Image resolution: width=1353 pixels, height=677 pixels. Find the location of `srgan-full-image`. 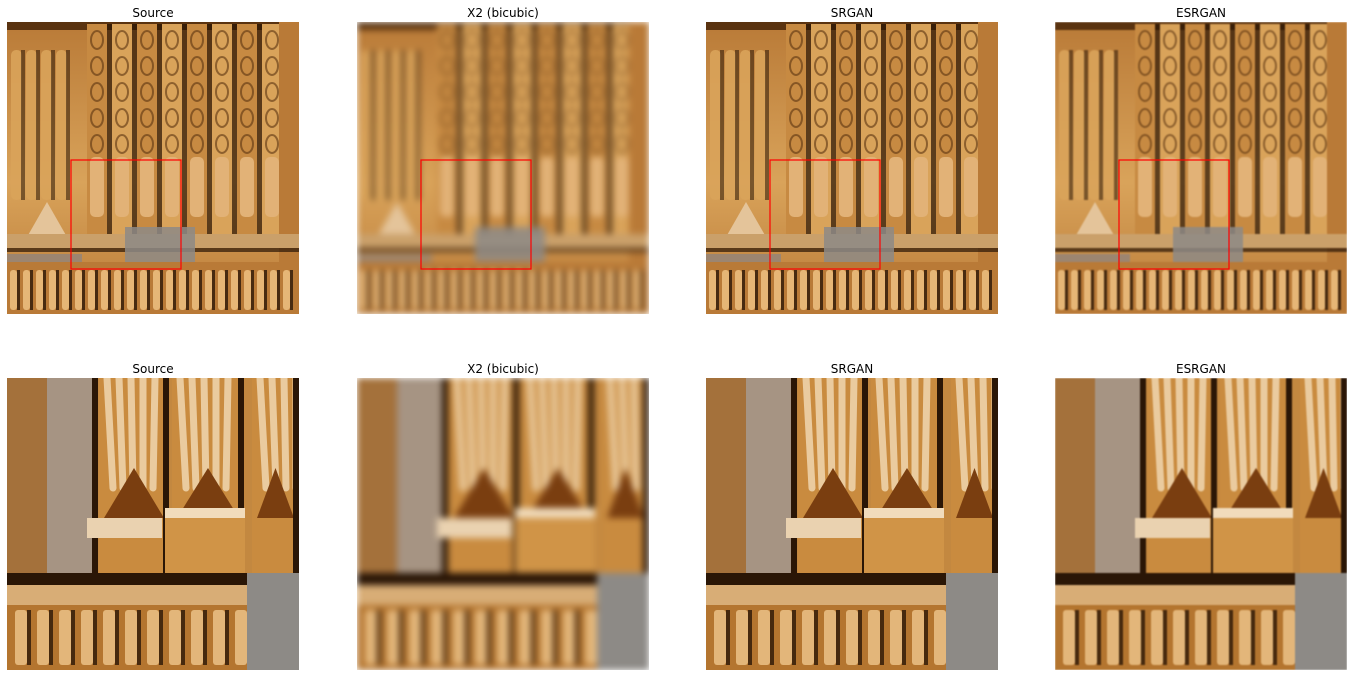

srgan-full-image is located at coordinates (852, 168).